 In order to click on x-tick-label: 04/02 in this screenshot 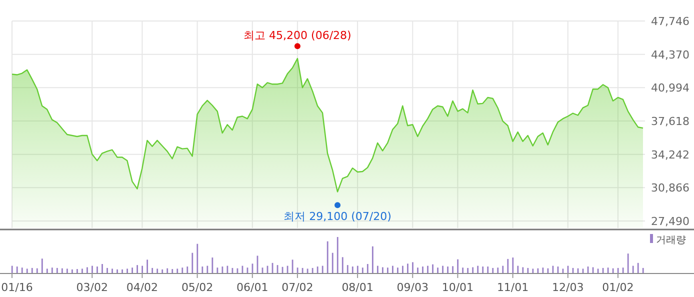, I will do `click(142, 287)`.